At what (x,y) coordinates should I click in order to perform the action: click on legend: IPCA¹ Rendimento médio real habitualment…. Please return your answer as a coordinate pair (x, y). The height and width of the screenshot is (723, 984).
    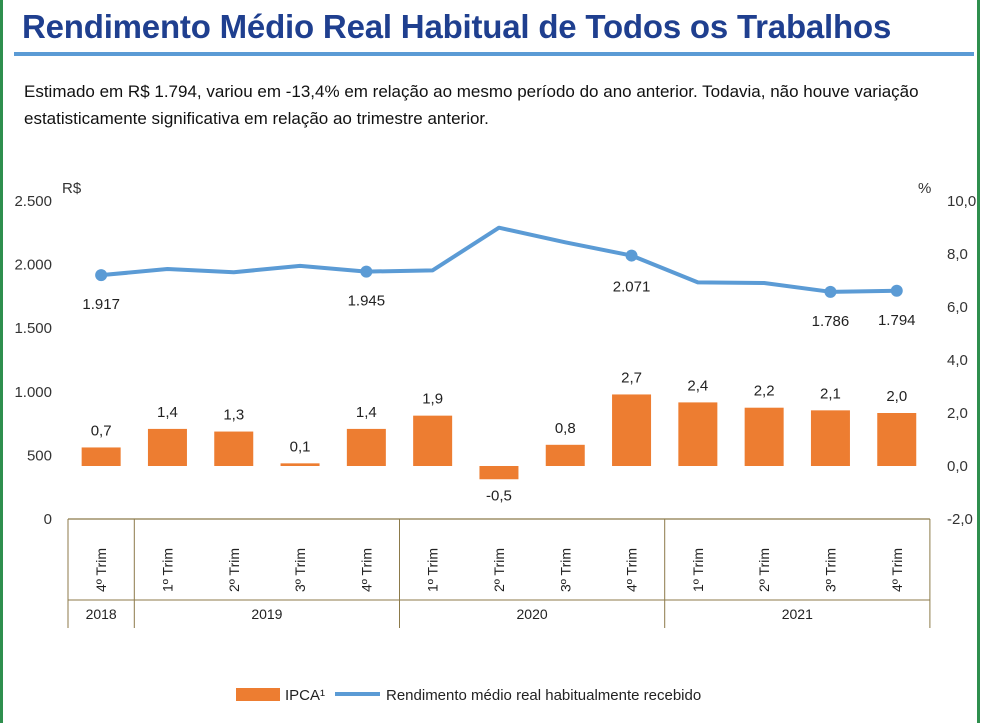
    Looking at the image, I should click on (468, 695).